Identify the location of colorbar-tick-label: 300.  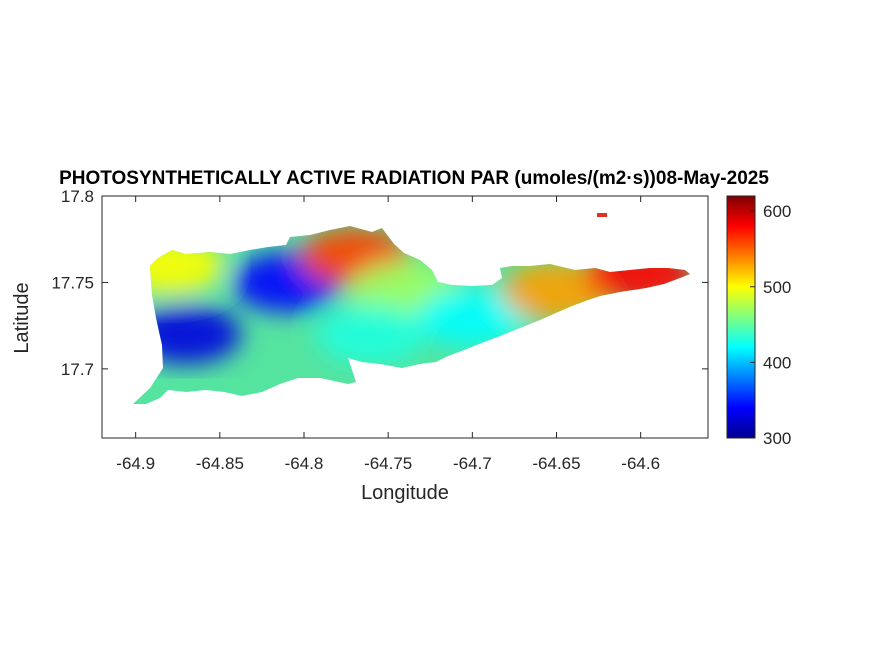
(777, 438).